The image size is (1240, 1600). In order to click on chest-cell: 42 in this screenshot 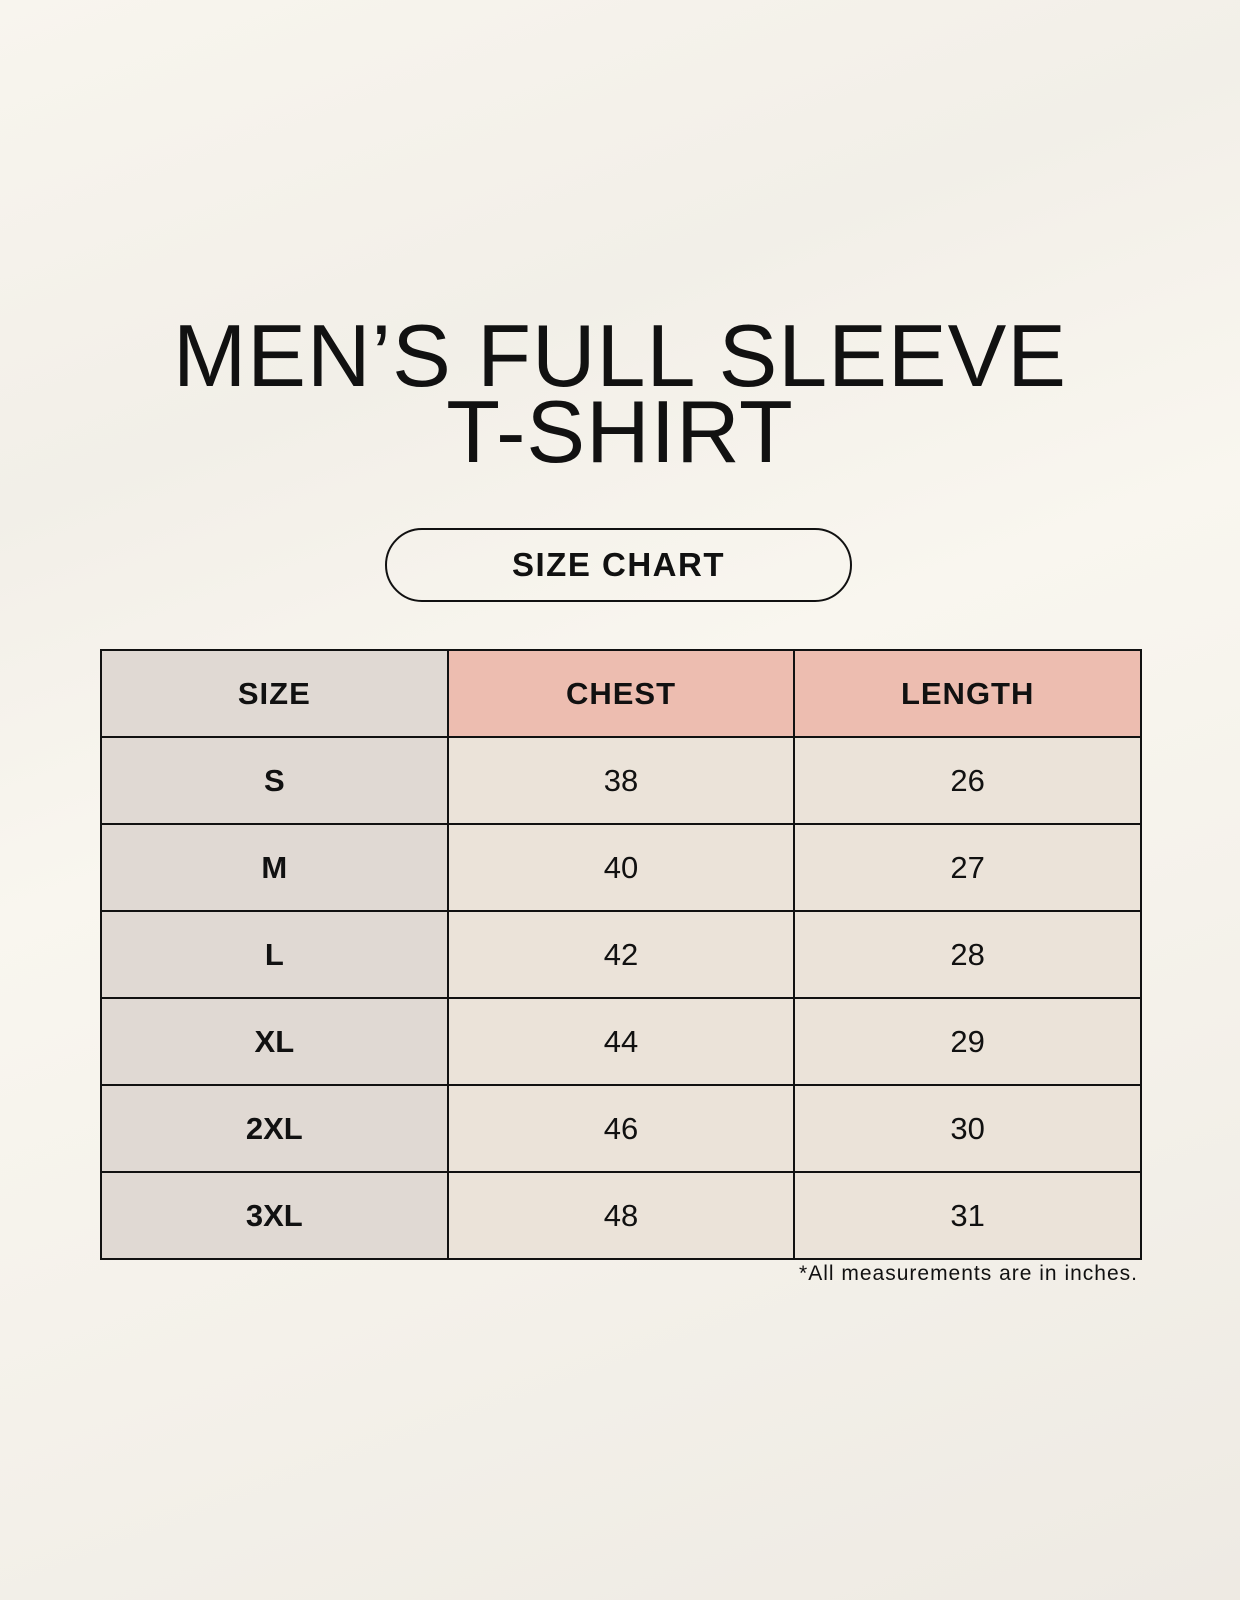, I will do `click(621, 954)`.